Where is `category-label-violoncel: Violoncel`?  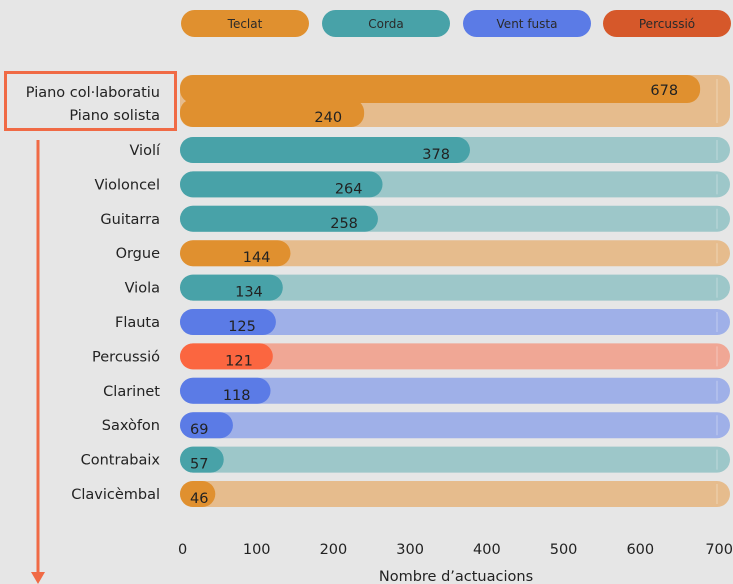
category-label-violoncel: Violoncel is located at coordinates (127, 185).